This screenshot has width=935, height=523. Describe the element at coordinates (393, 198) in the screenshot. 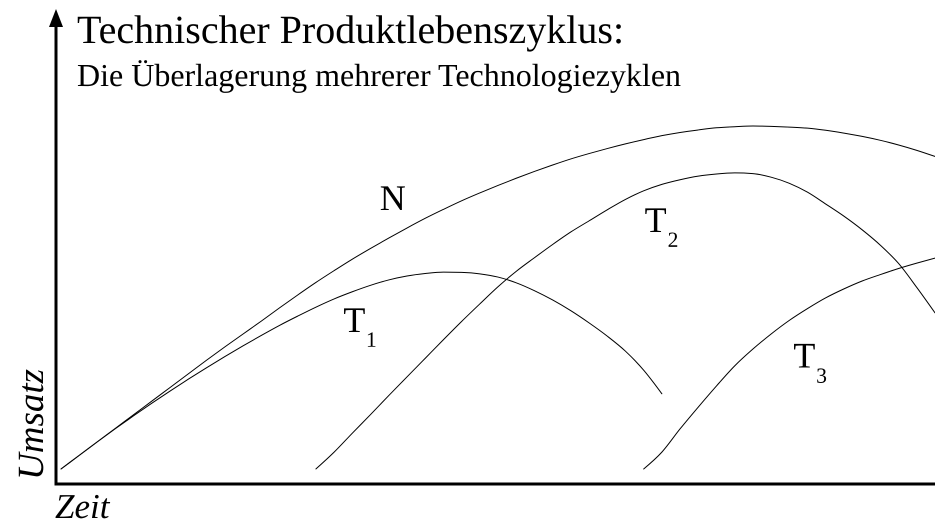

I see `series-label: N` at that location.